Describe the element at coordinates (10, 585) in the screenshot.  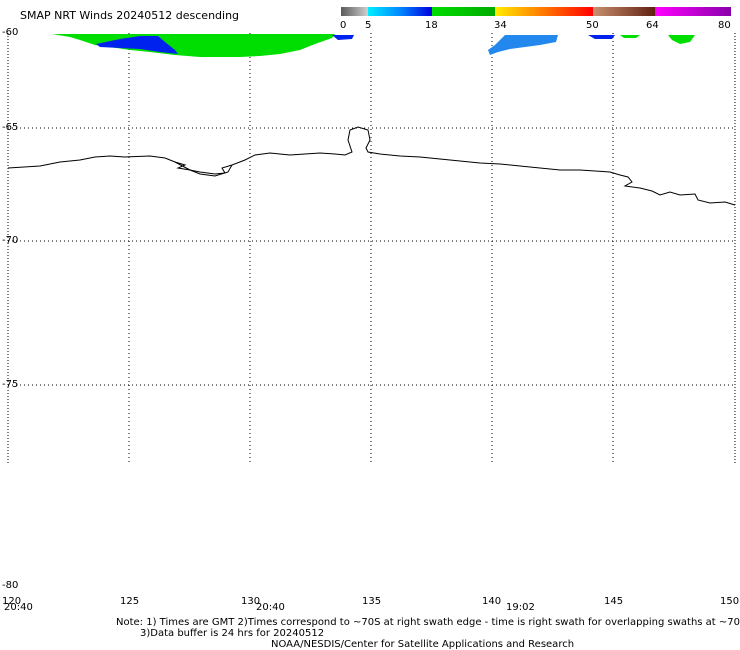
I see `lat-label-80: -80` at that location.